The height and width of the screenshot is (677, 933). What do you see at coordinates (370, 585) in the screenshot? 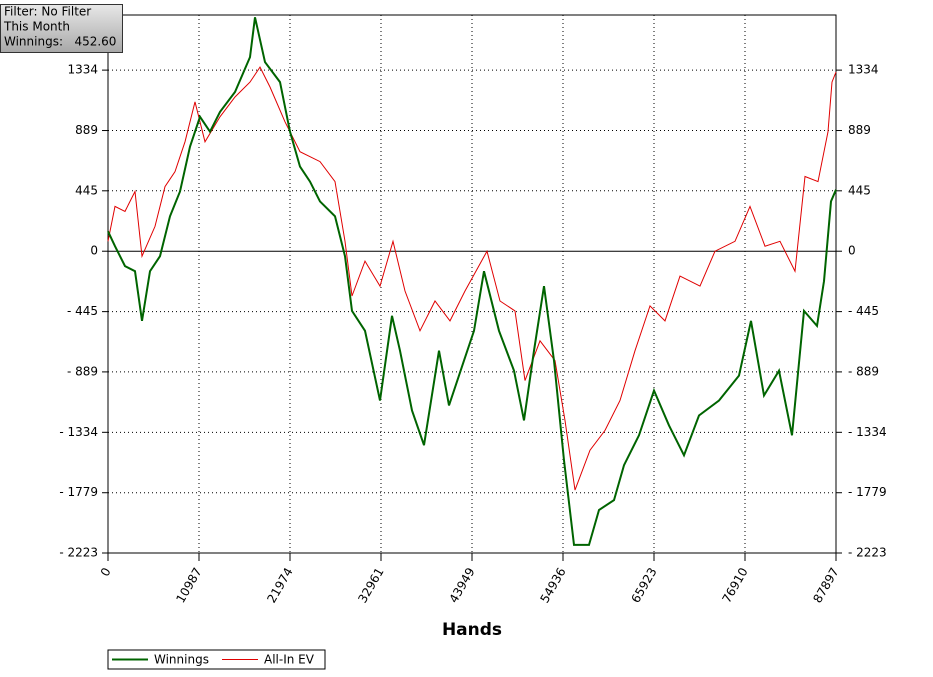
I see `x-tick-label: 32961` at bounding box center [370, 585].